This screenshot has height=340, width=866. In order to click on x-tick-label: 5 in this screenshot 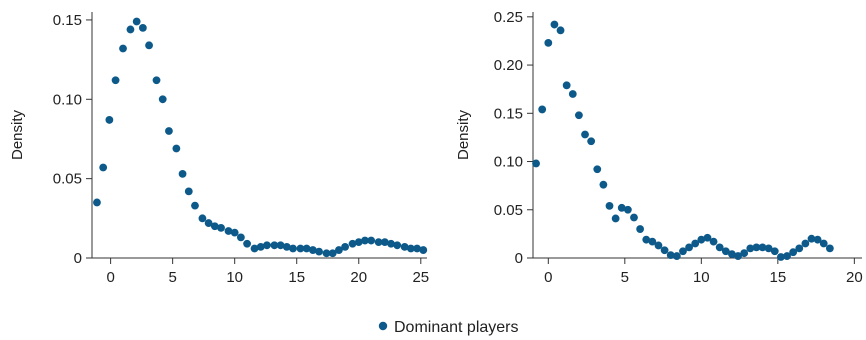, I will do `click(172, 277)`.